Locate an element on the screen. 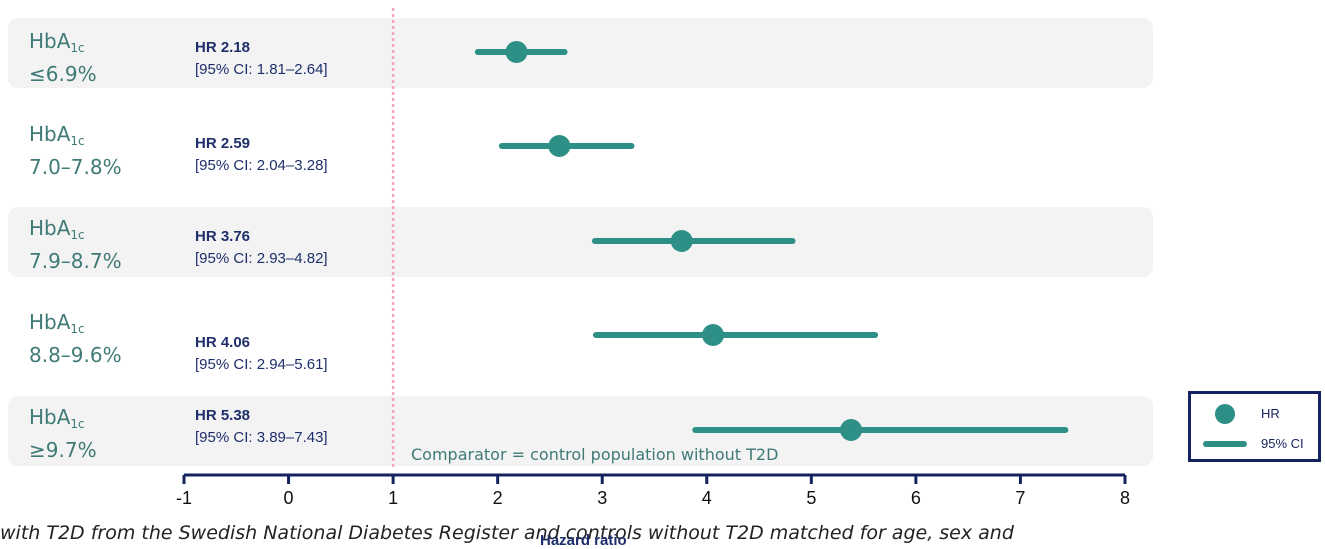  x-tick-label: 7 is located at coordinates (1020, 498).